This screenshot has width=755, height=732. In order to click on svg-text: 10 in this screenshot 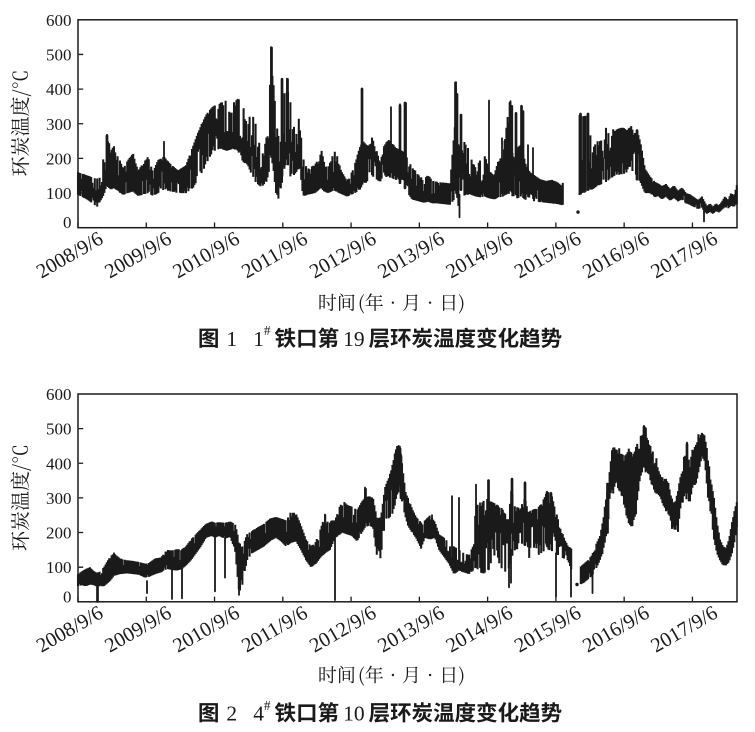, I will do `click(354, 714)`.